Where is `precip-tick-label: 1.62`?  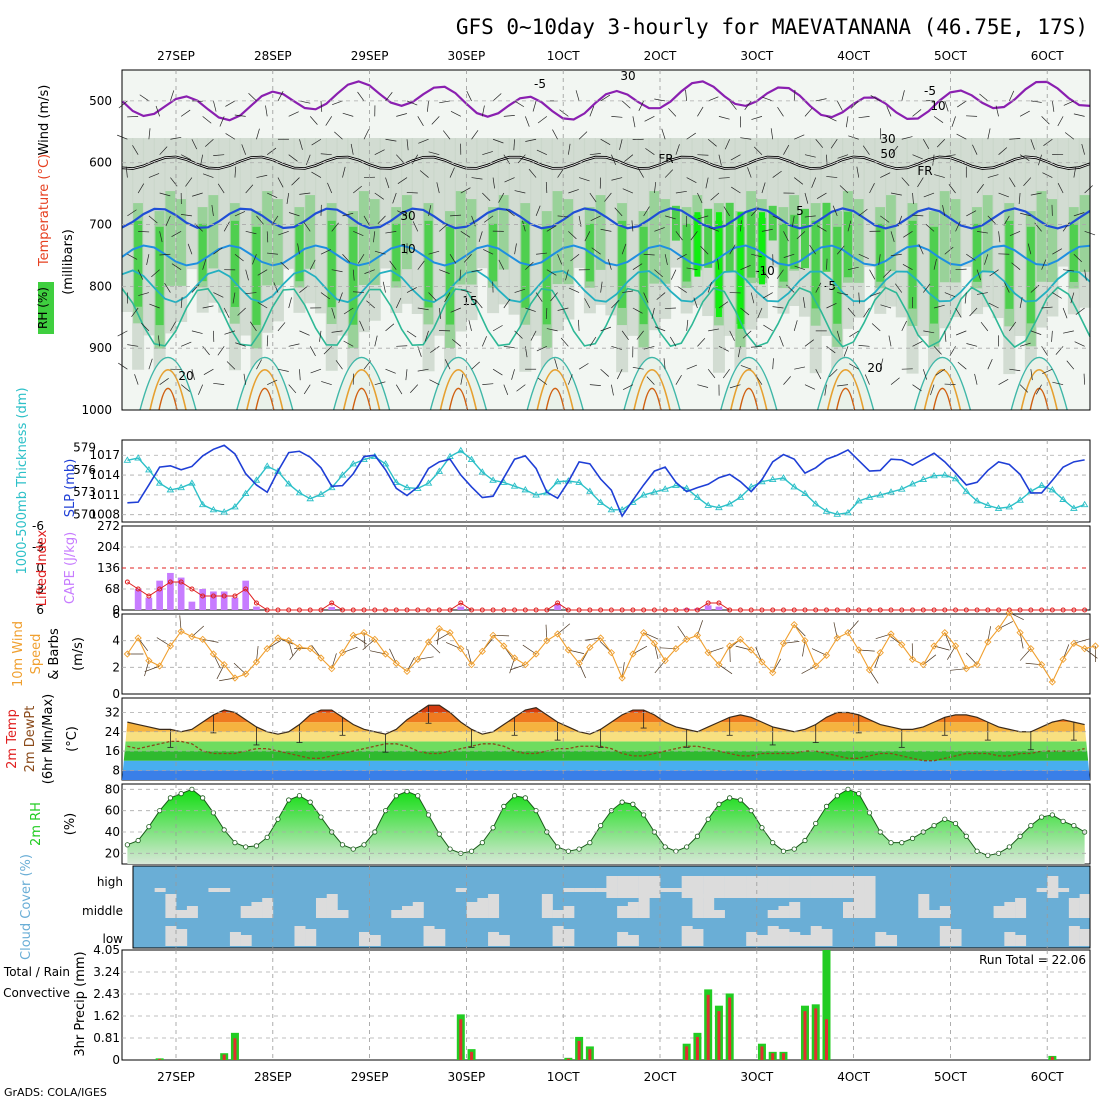 precip-tick-label: 1.62 is located at coordinates (106, 1016).